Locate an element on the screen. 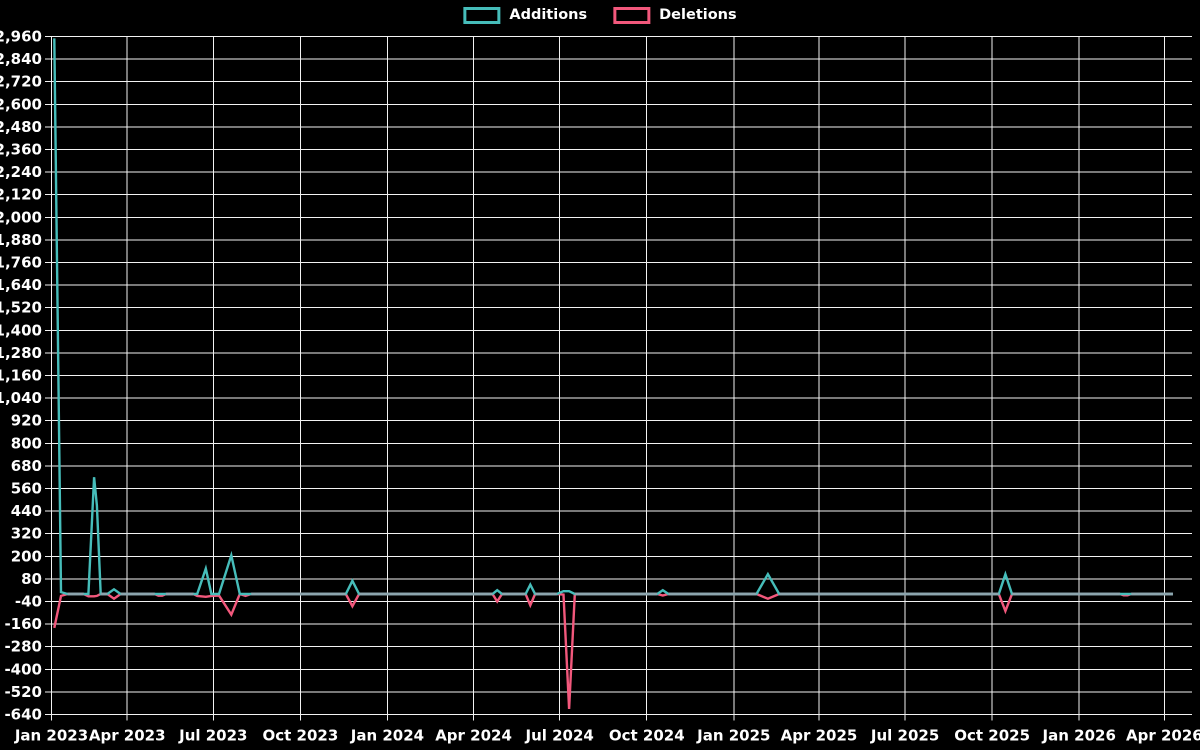 The height and width of the screenshot is (750, 1200). y-tick-label: 1,760 is located at coordinates (21, 263).